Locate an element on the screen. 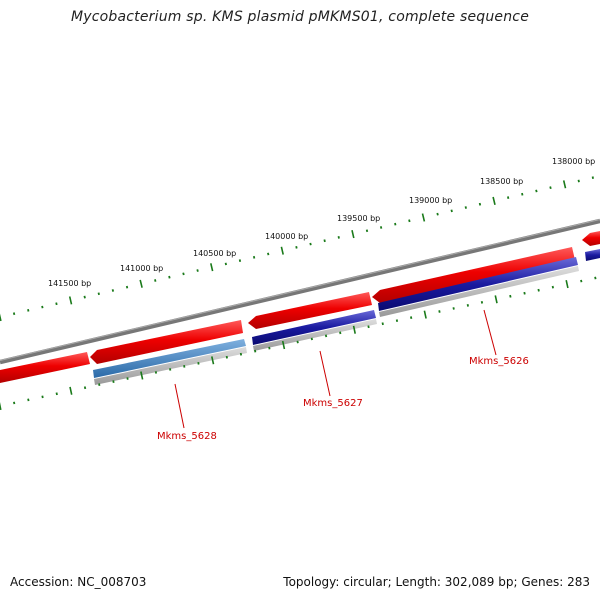 This screenshot has width=600, height=600. scale-label-140000: 140000 bp is located at coordinates (286, 236).